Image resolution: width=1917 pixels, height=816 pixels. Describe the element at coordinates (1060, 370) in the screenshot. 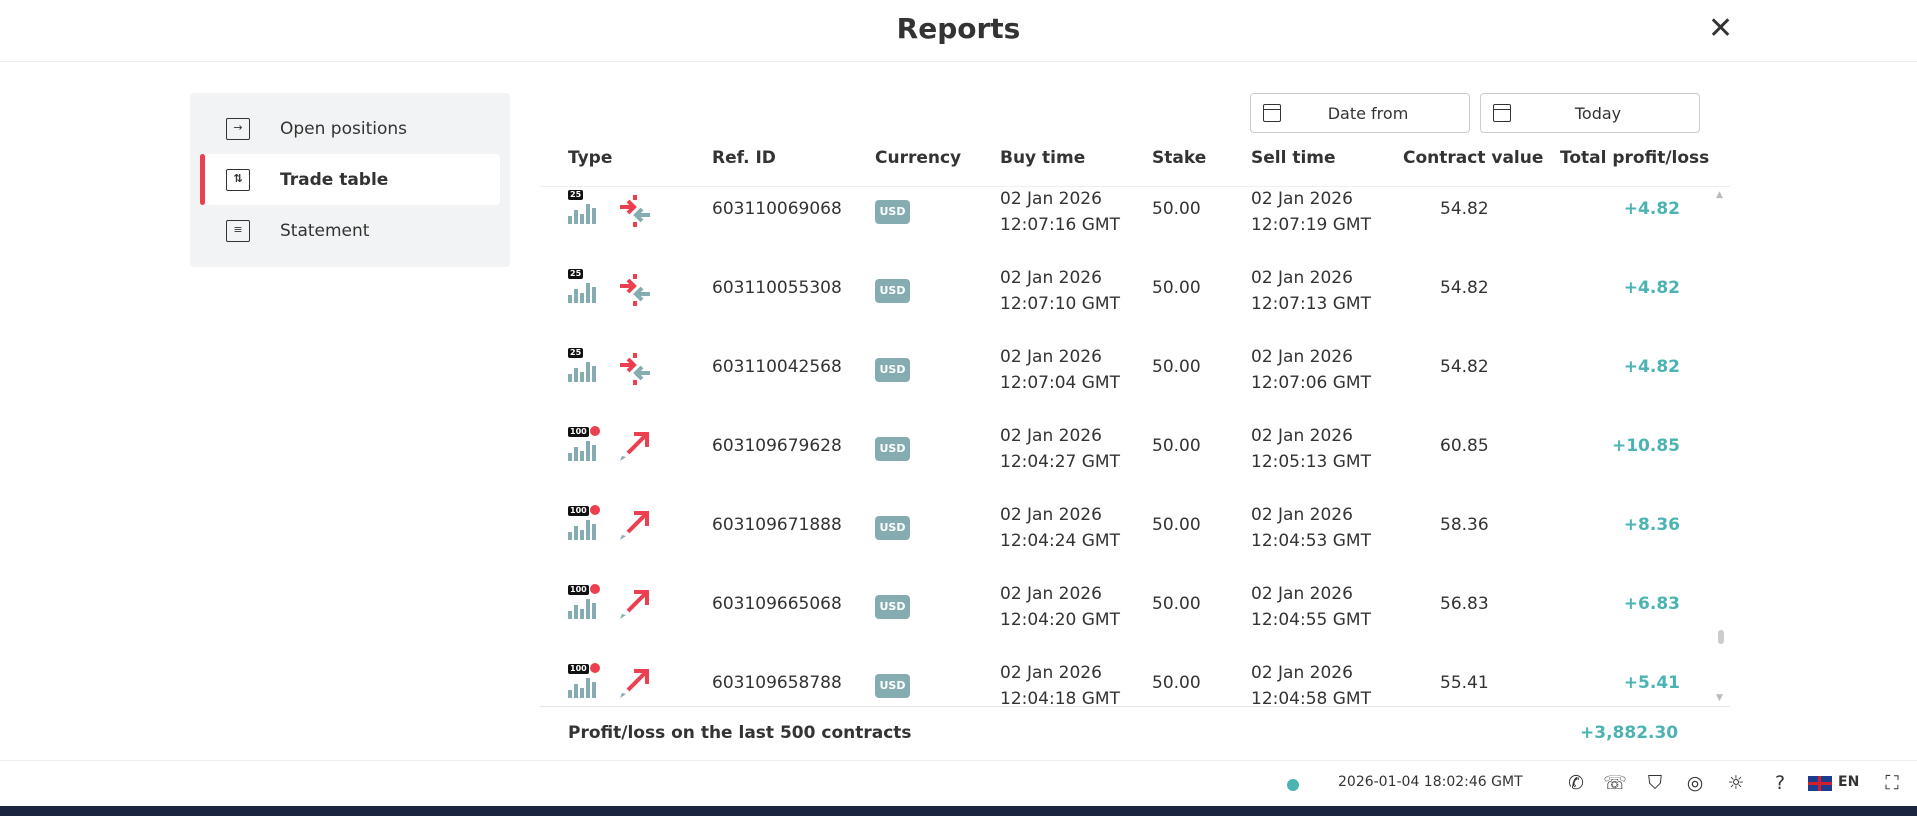

I see `buy-time: 02 Jan 2026 12:07:04 GMT` at that location.